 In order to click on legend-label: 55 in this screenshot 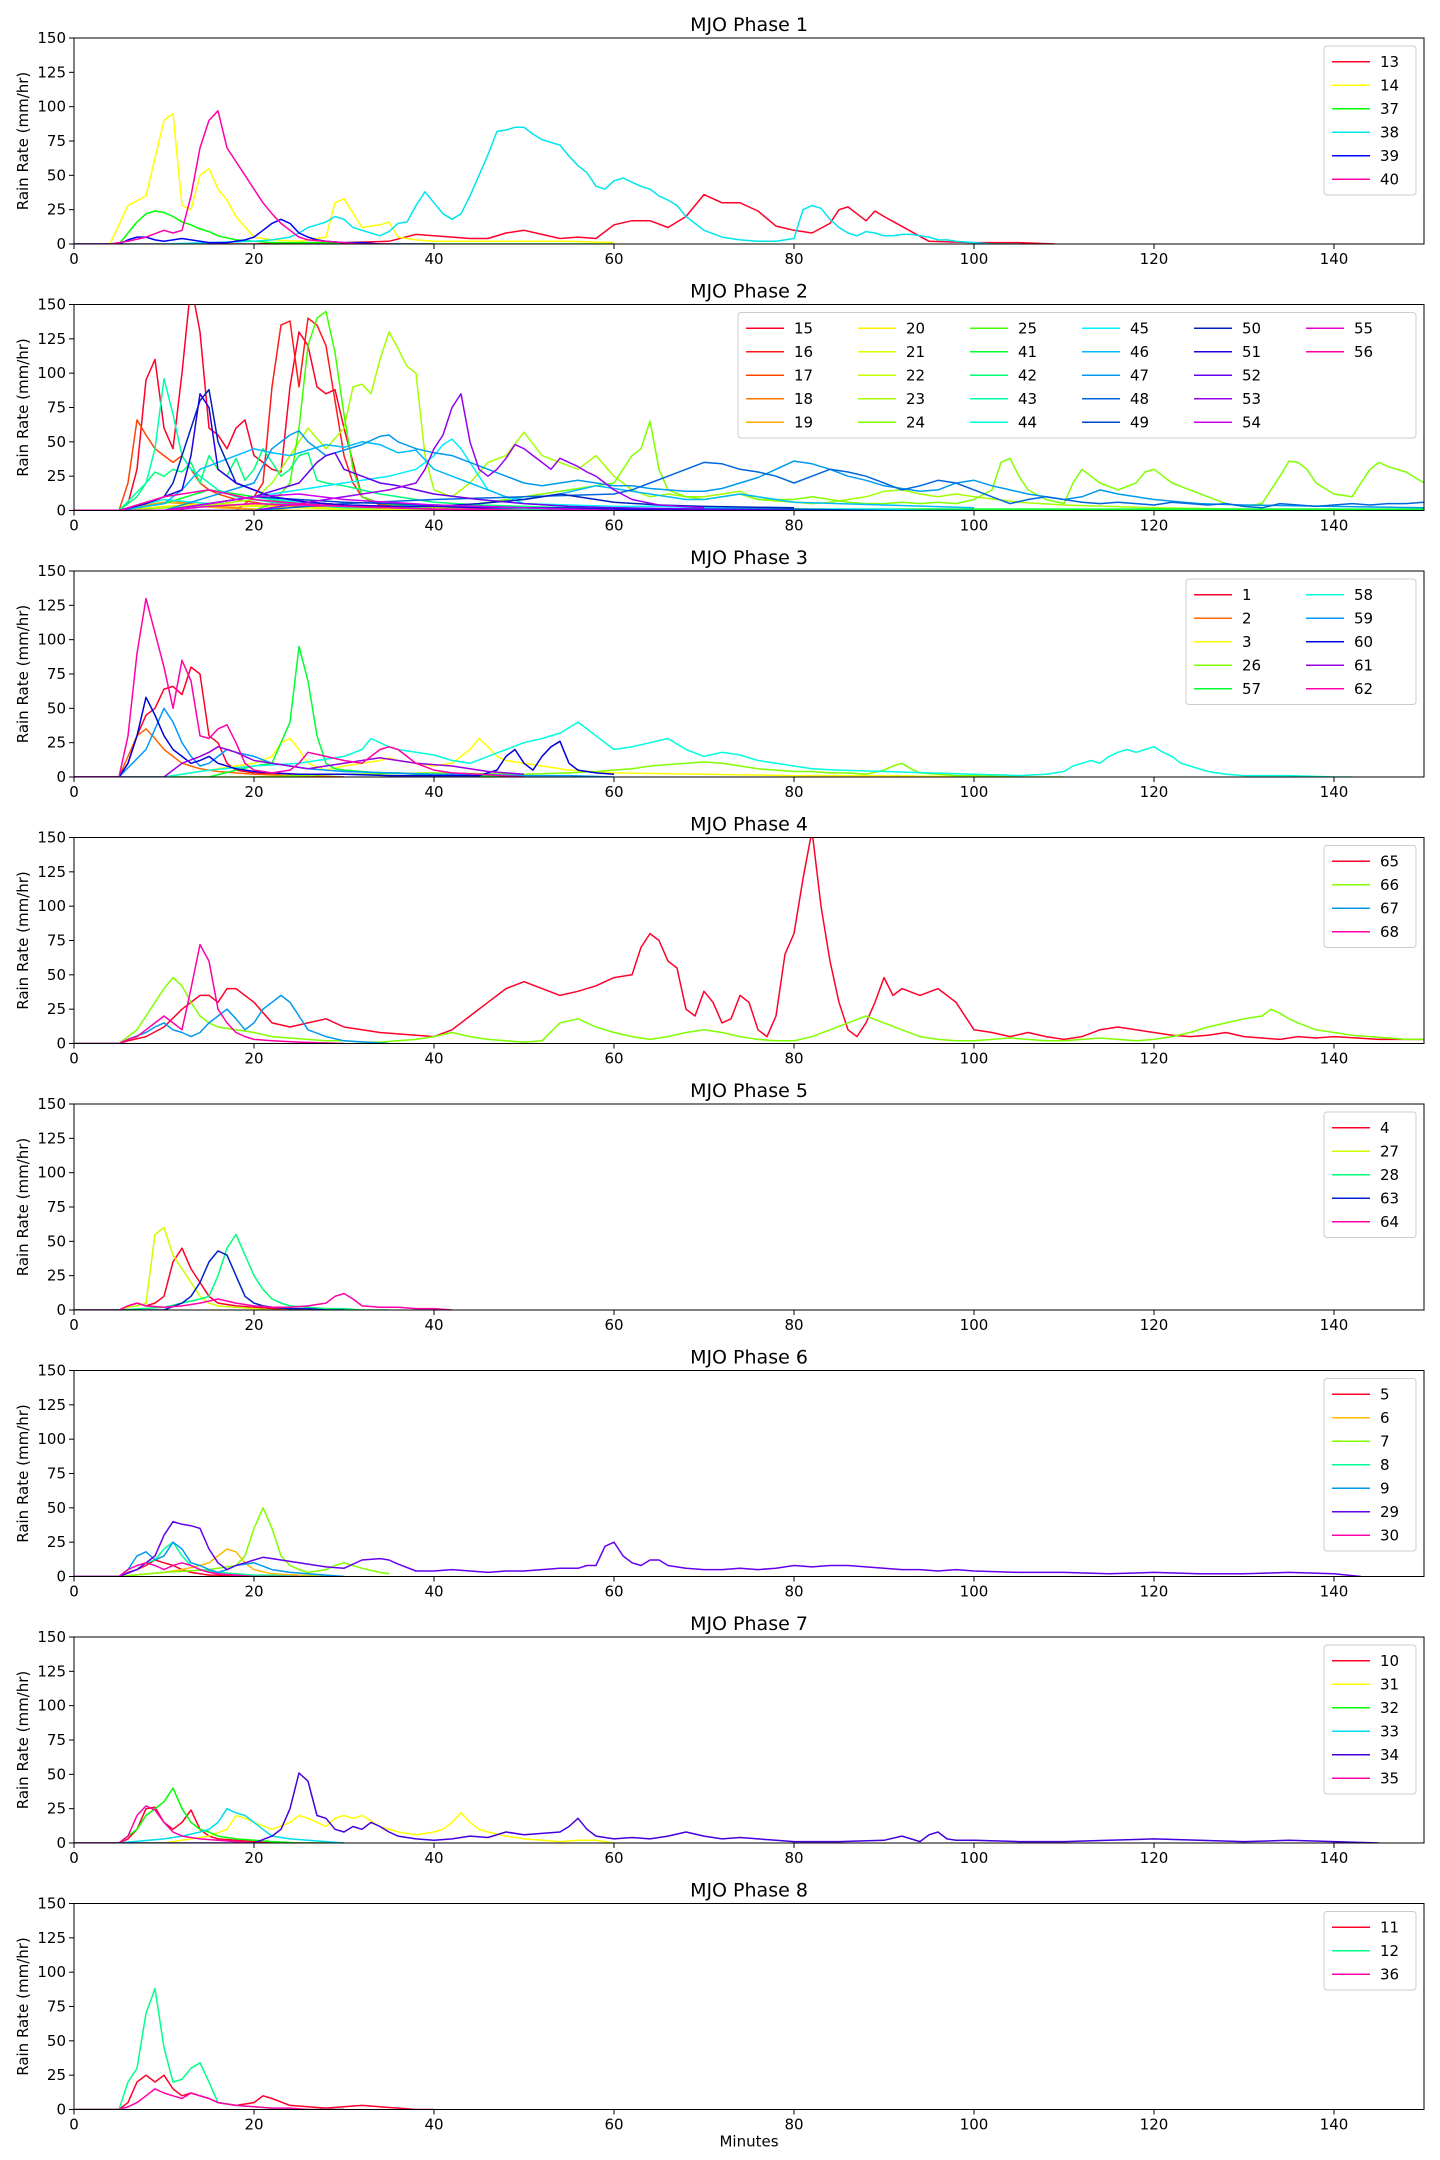, I will do `click(1363, 328)`.